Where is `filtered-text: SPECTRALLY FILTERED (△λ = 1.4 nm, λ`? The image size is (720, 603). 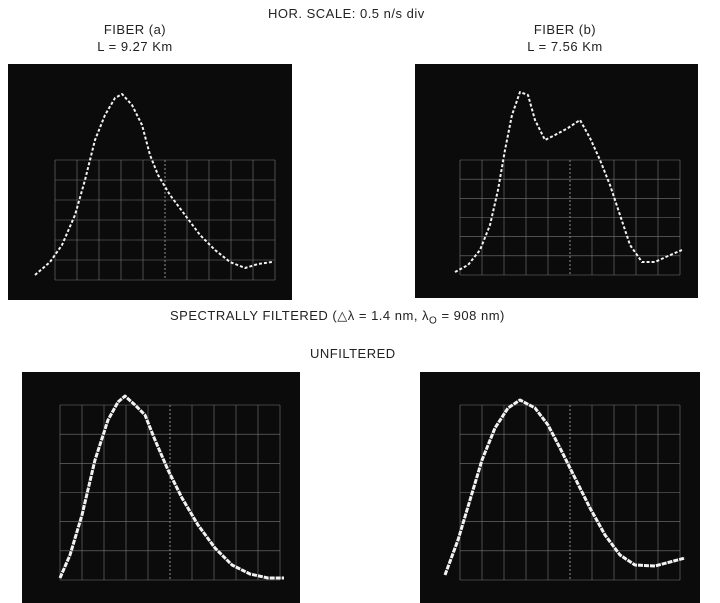 filtered-text: SPECTRALLY FILTERED (△λ = 1.4 nm, λ is located at coordinates (300, 315).